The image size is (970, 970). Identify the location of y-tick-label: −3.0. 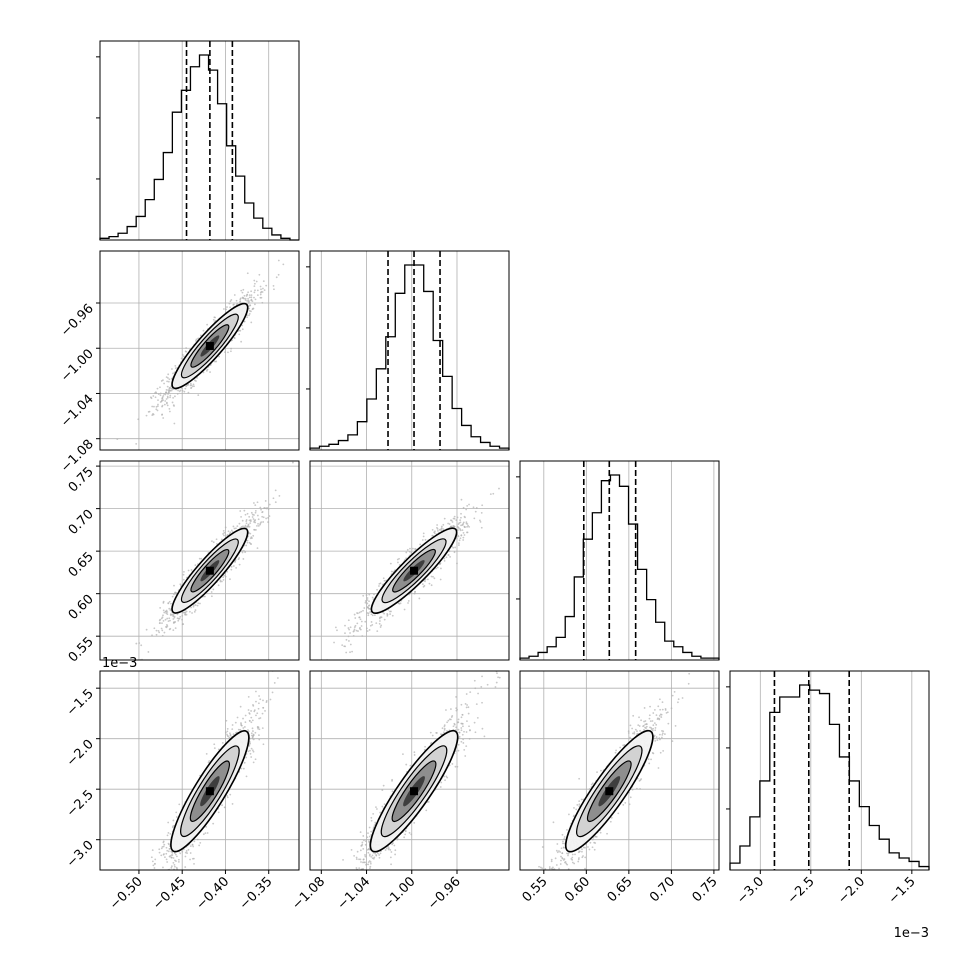
(80, 854).